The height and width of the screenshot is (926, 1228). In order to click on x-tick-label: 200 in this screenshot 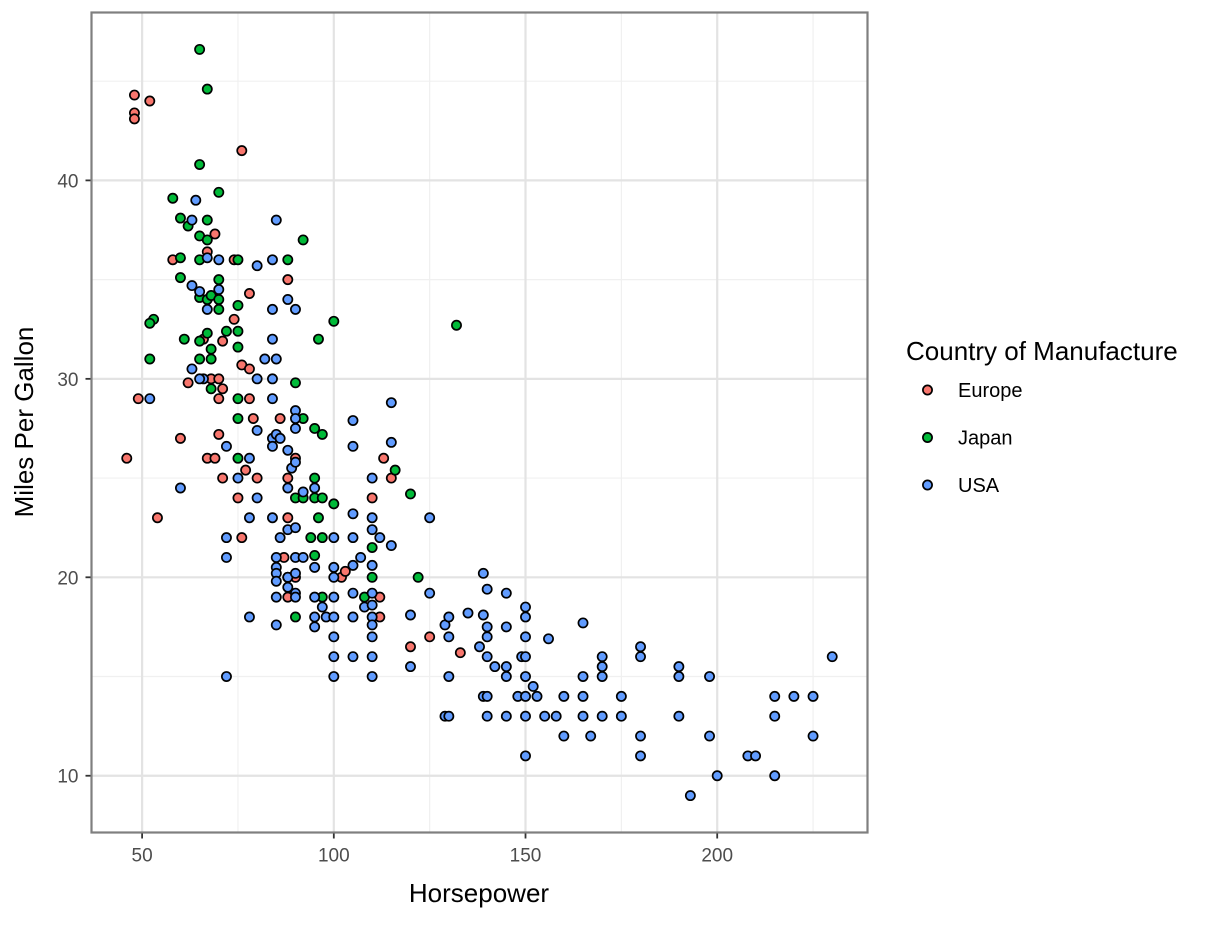, I will do `click(717, 856)`.